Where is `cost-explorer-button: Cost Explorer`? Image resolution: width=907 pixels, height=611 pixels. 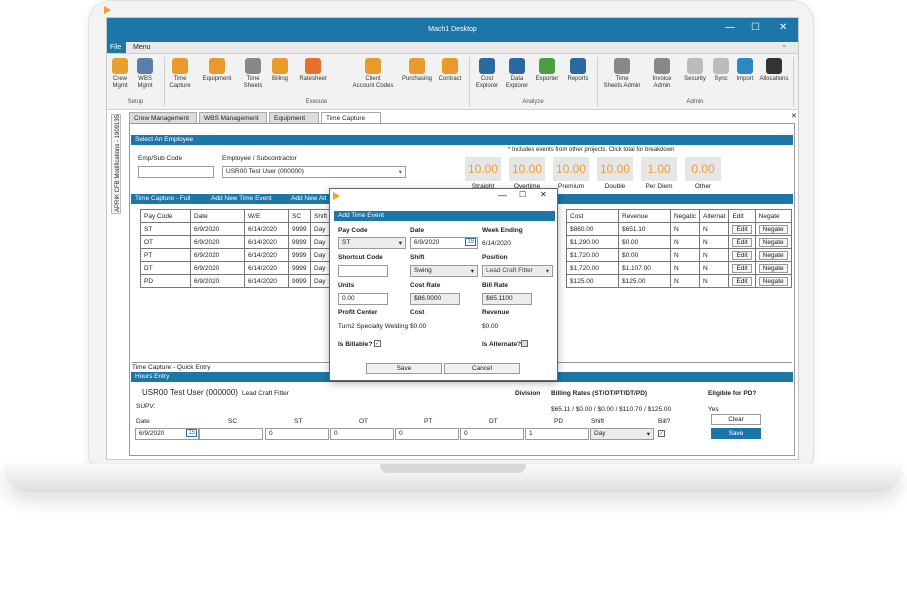
cost-explorer-button: Cost Explorer is located at coordinates (487, 74).